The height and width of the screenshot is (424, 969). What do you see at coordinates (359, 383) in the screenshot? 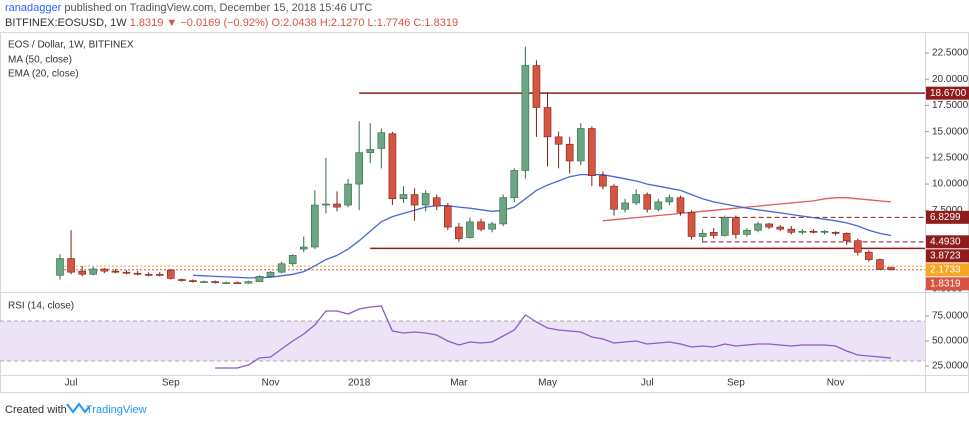
I see `x-tick-label: 2018` at bounding box center [359, 383].